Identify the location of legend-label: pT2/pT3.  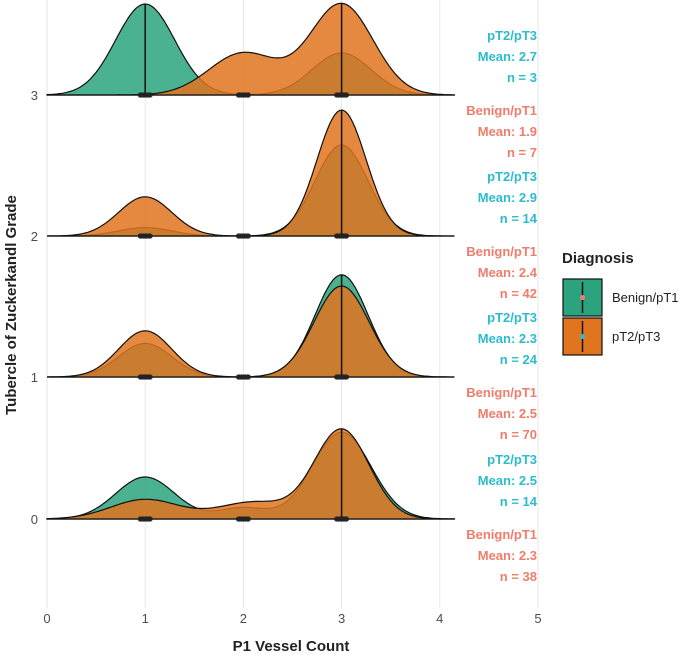
(636, 336).